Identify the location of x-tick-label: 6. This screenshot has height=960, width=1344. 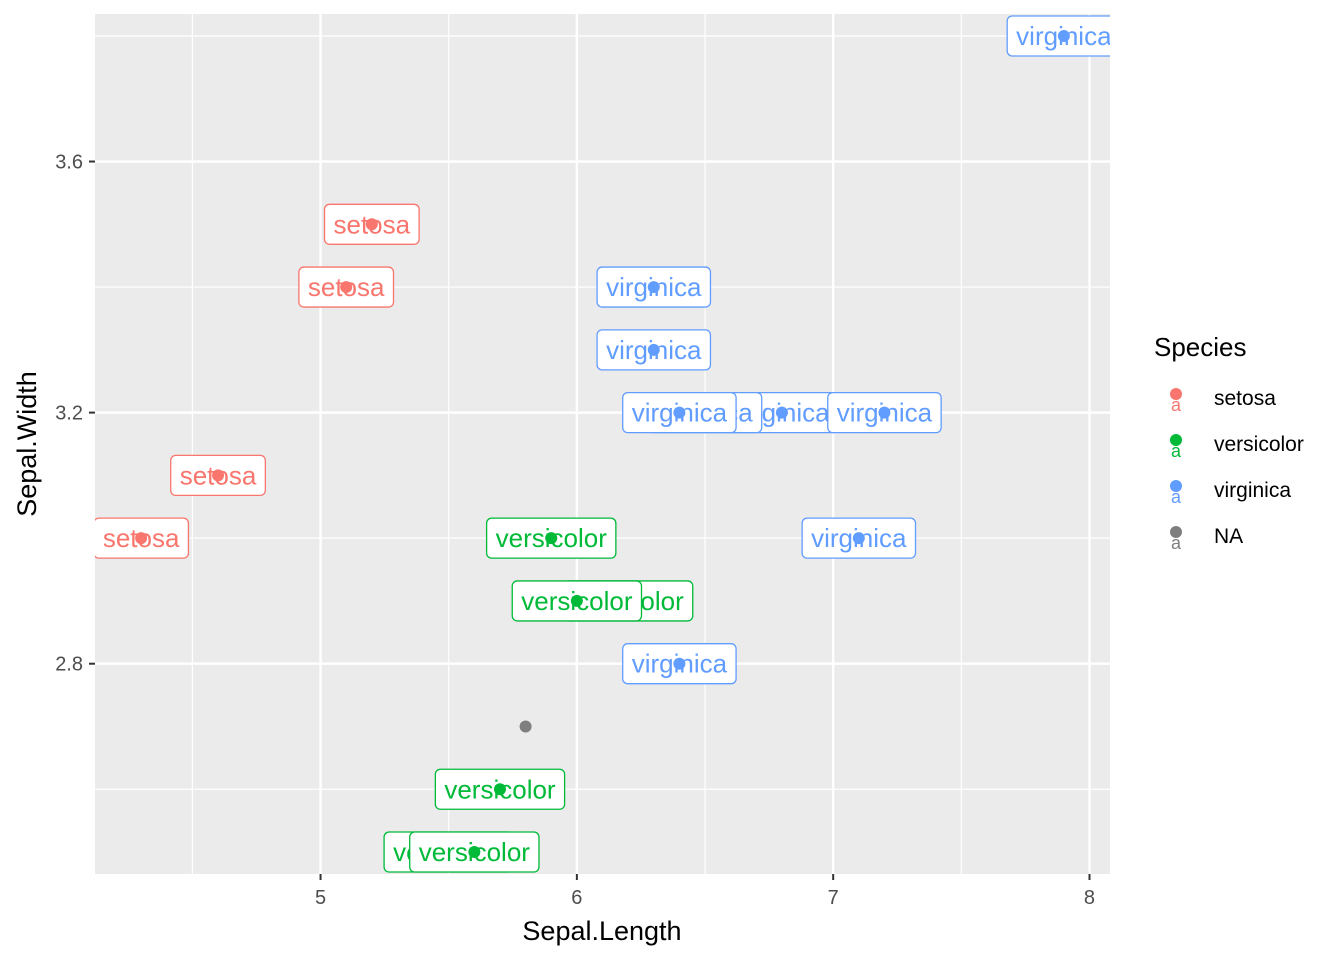
(576, 898).